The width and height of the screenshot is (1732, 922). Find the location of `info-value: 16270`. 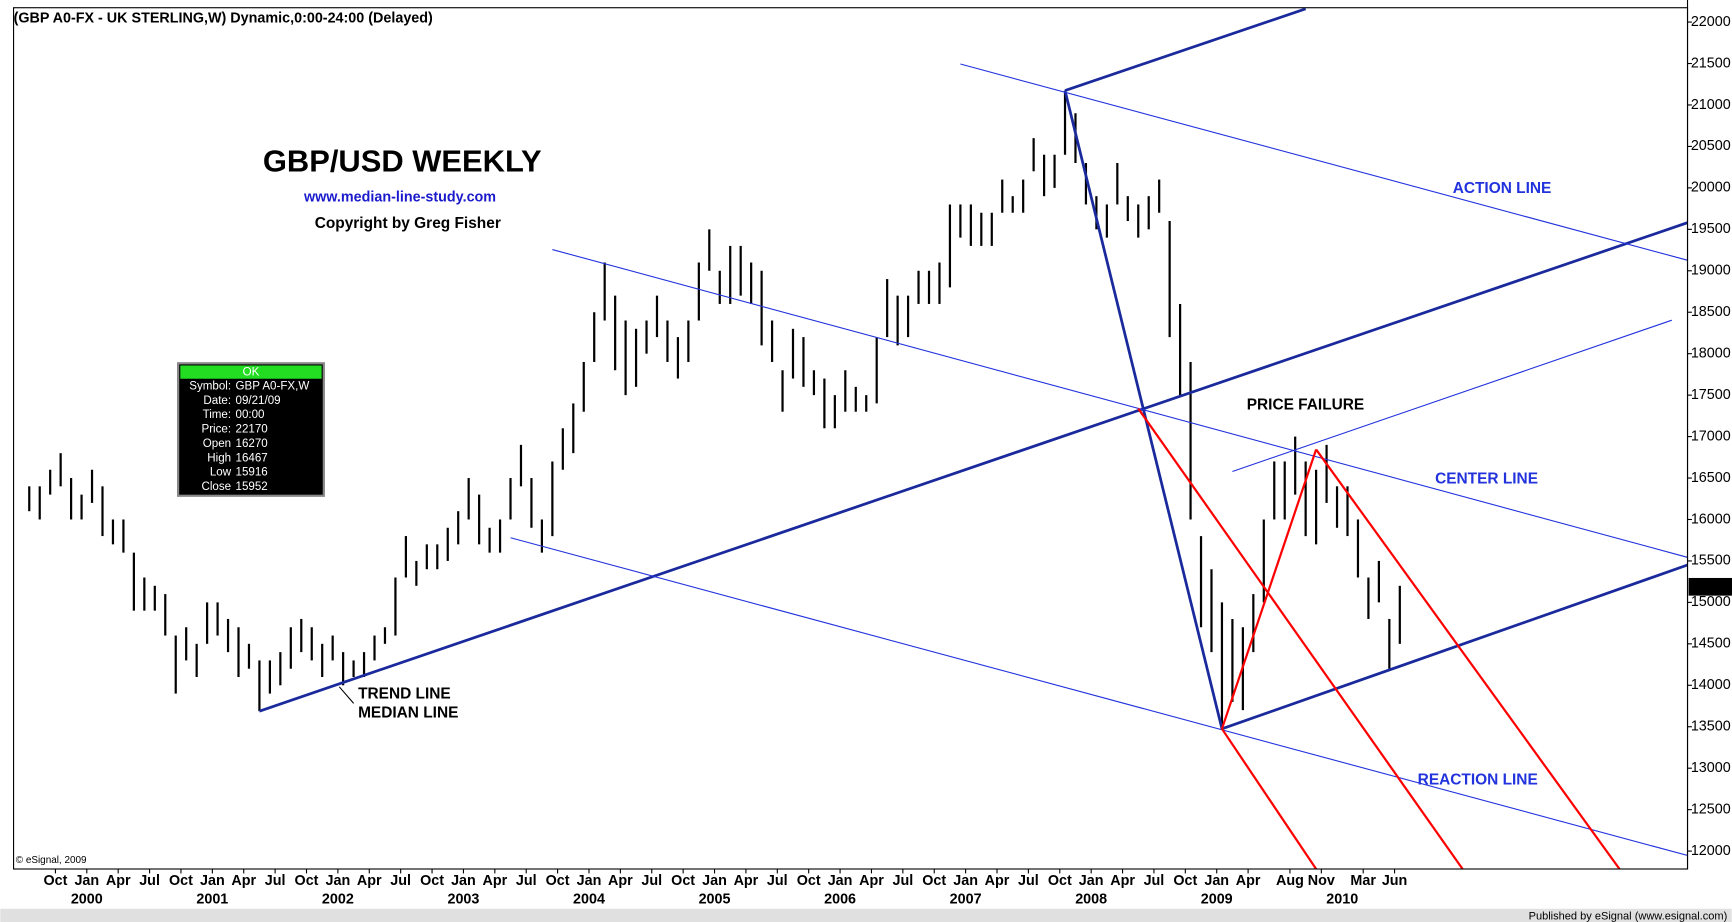

info-value: 16270 is located at coordinates (252, 444).